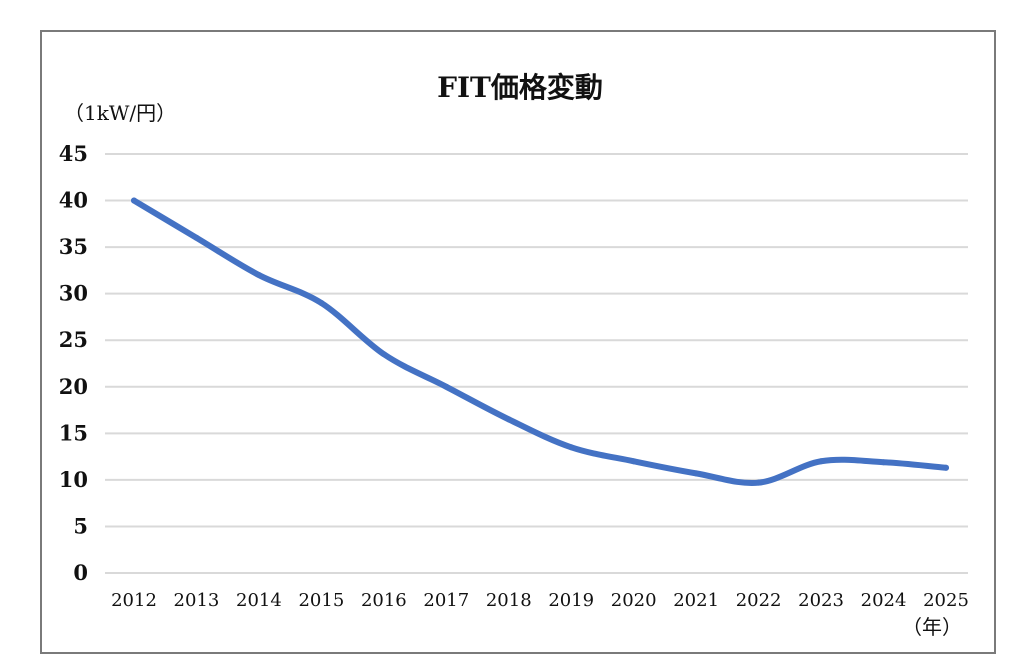  What do you see at coordinates (634, 600) in the screenshot?
I see `x-tick-label: 2020` at bounding box center [634, 600].